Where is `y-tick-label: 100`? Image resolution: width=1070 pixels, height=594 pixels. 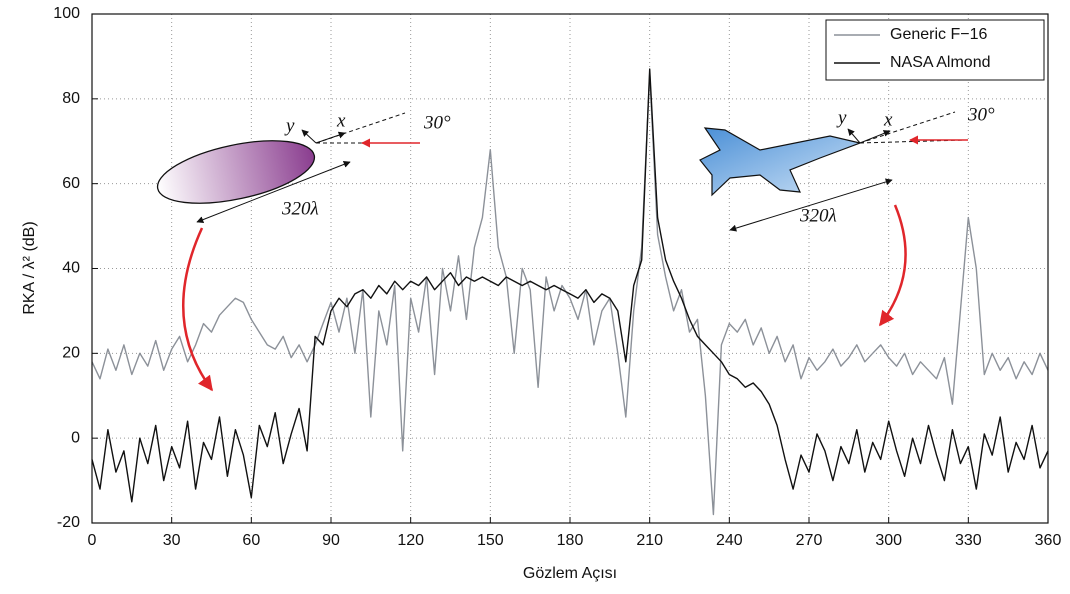
y-tick-label: 100 is located at coordinates (66, 13).